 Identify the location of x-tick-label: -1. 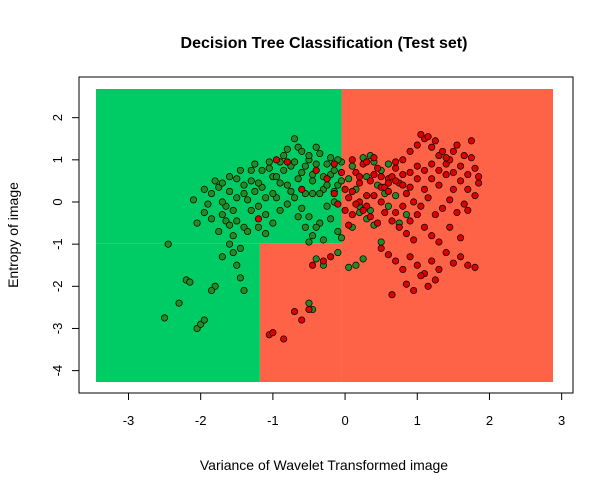
(273, 420).